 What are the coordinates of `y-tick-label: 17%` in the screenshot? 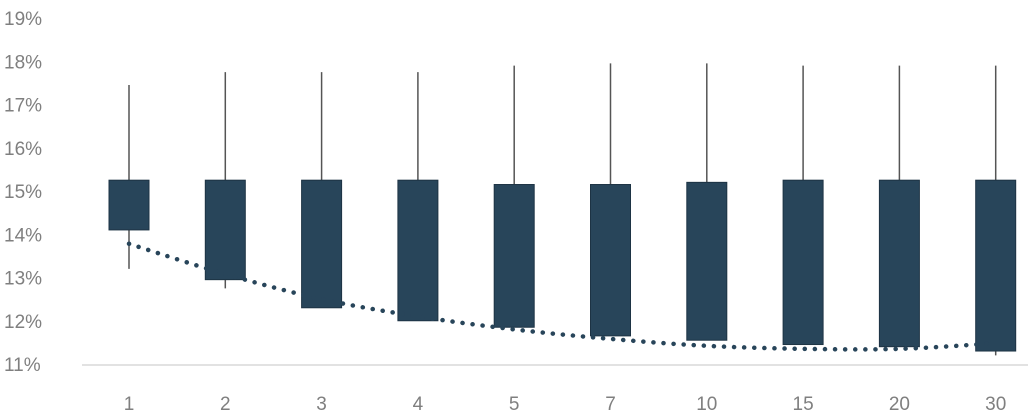 It's located at (23, 106).